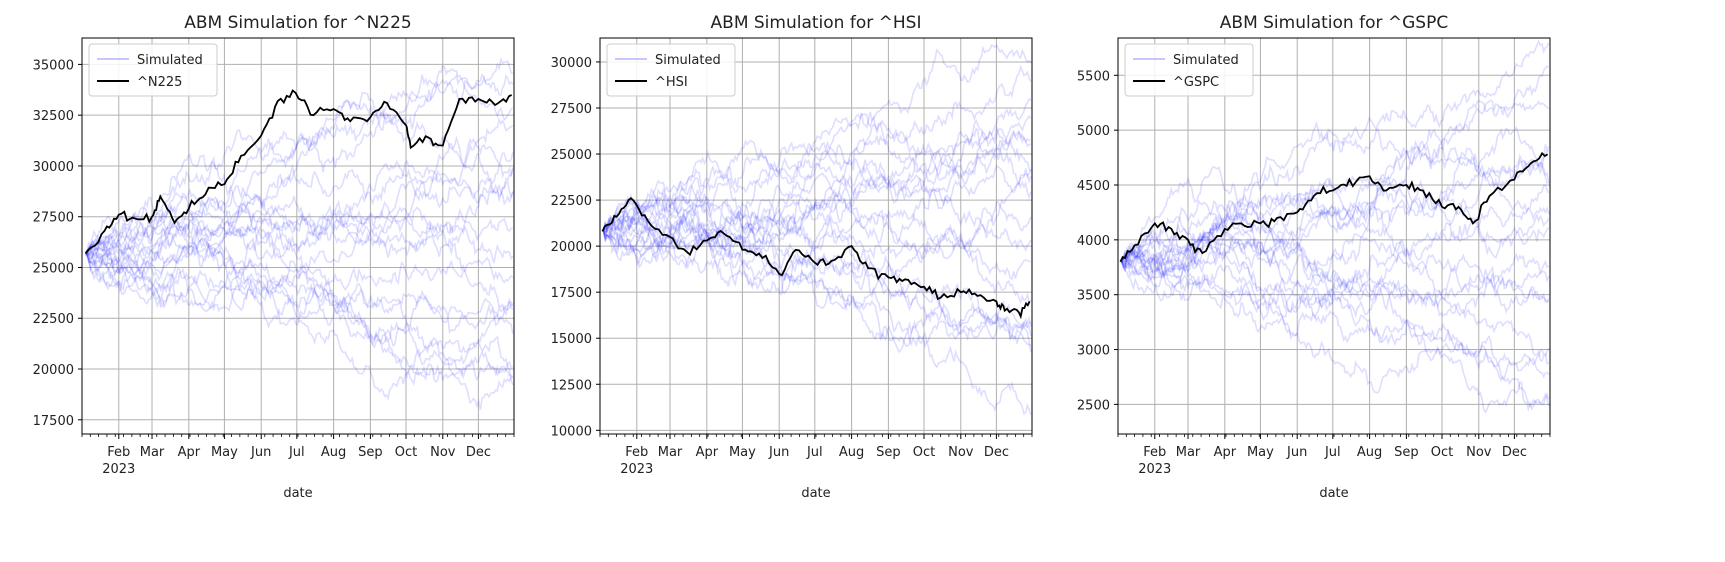  Describe the element at coordinates (1093, 131) in the screenshot. I see `y-tick-label: 5000` at that location.